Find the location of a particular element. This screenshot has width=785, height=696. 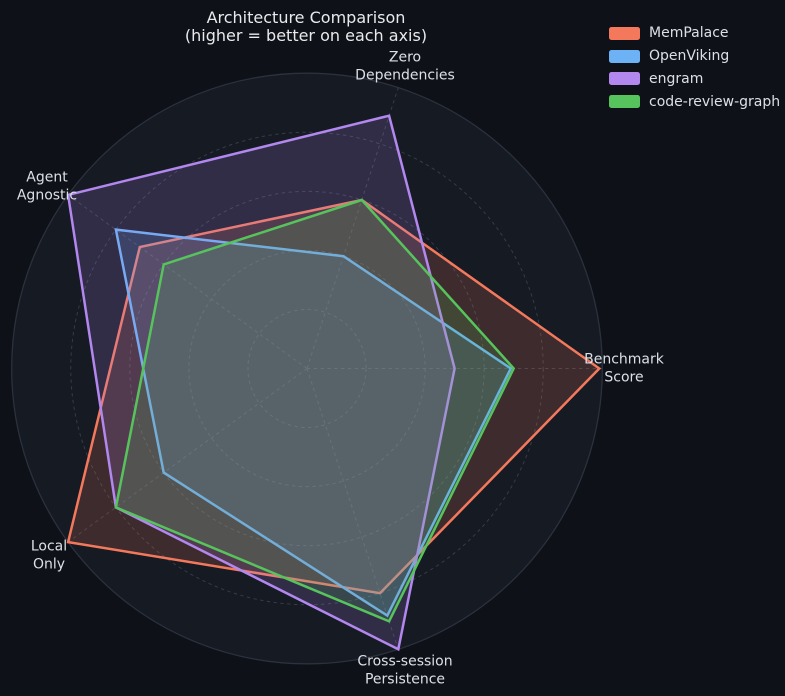

legend-label-mempalace: MemPalace is located at coordinates (689, 33).